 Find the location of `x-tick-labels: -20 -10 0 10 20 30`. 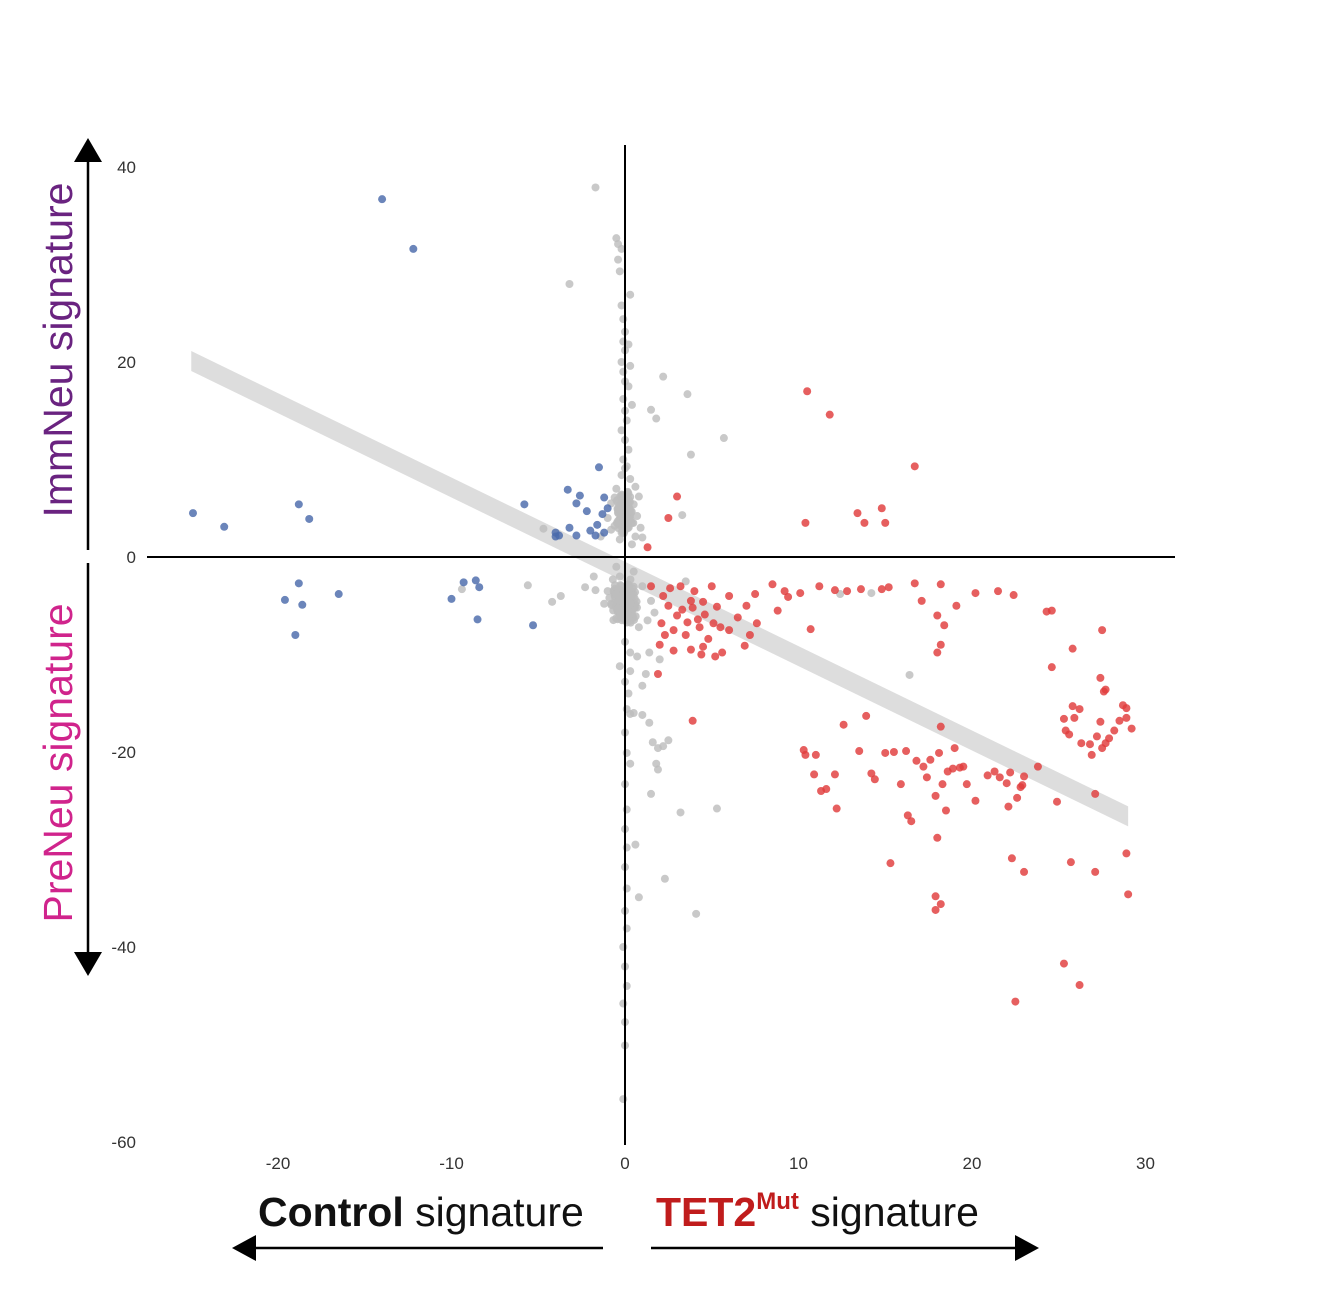

x-tick-labels: -20 -10 0 10 20 30 is located at coordinates (710, 1163).